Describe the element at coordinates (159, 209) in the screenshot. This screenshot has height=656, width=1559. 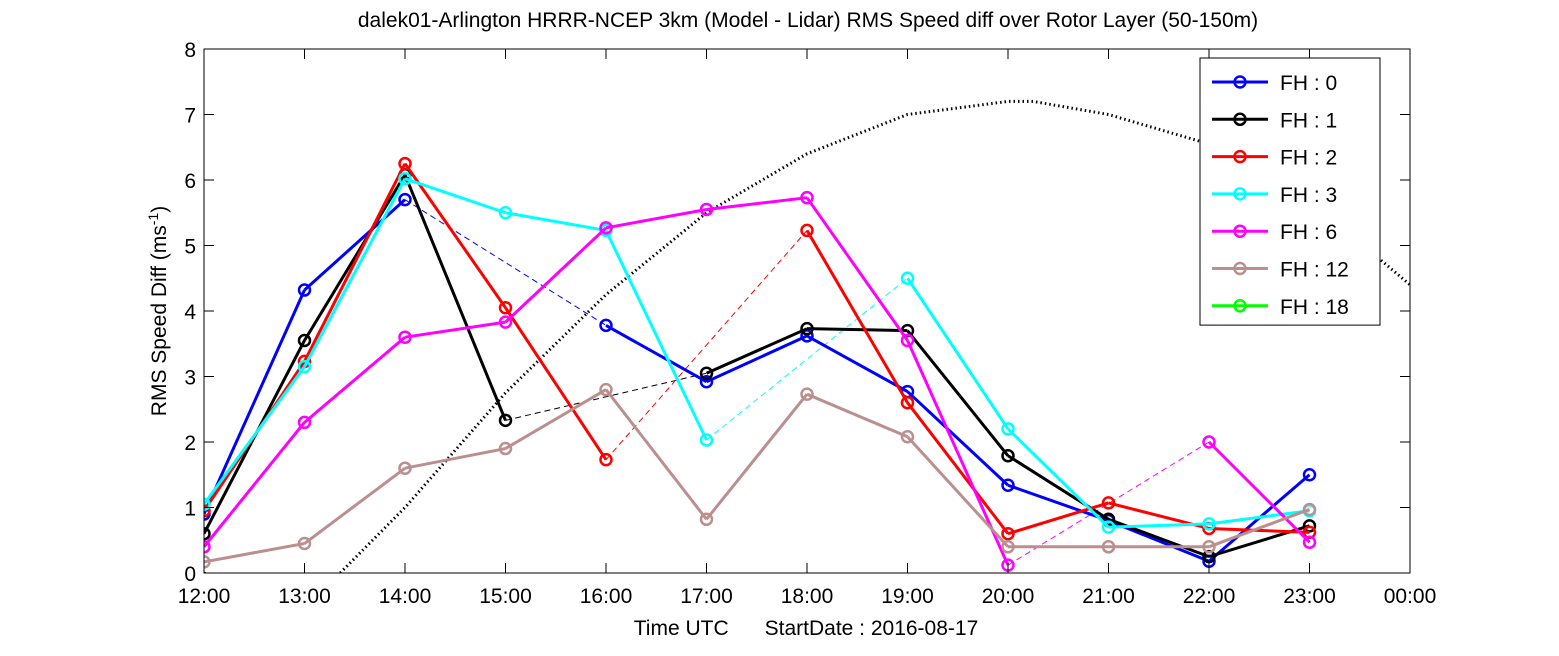
I see `y-axis-label-close: )` at that location.